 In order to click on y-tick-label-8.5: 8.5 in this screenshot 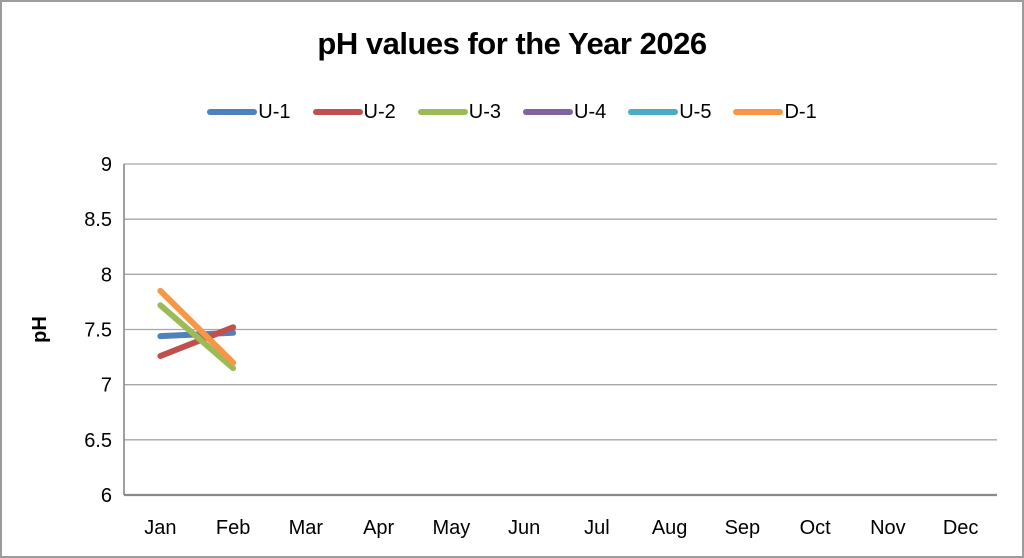, I will do `click(98, 220)`.